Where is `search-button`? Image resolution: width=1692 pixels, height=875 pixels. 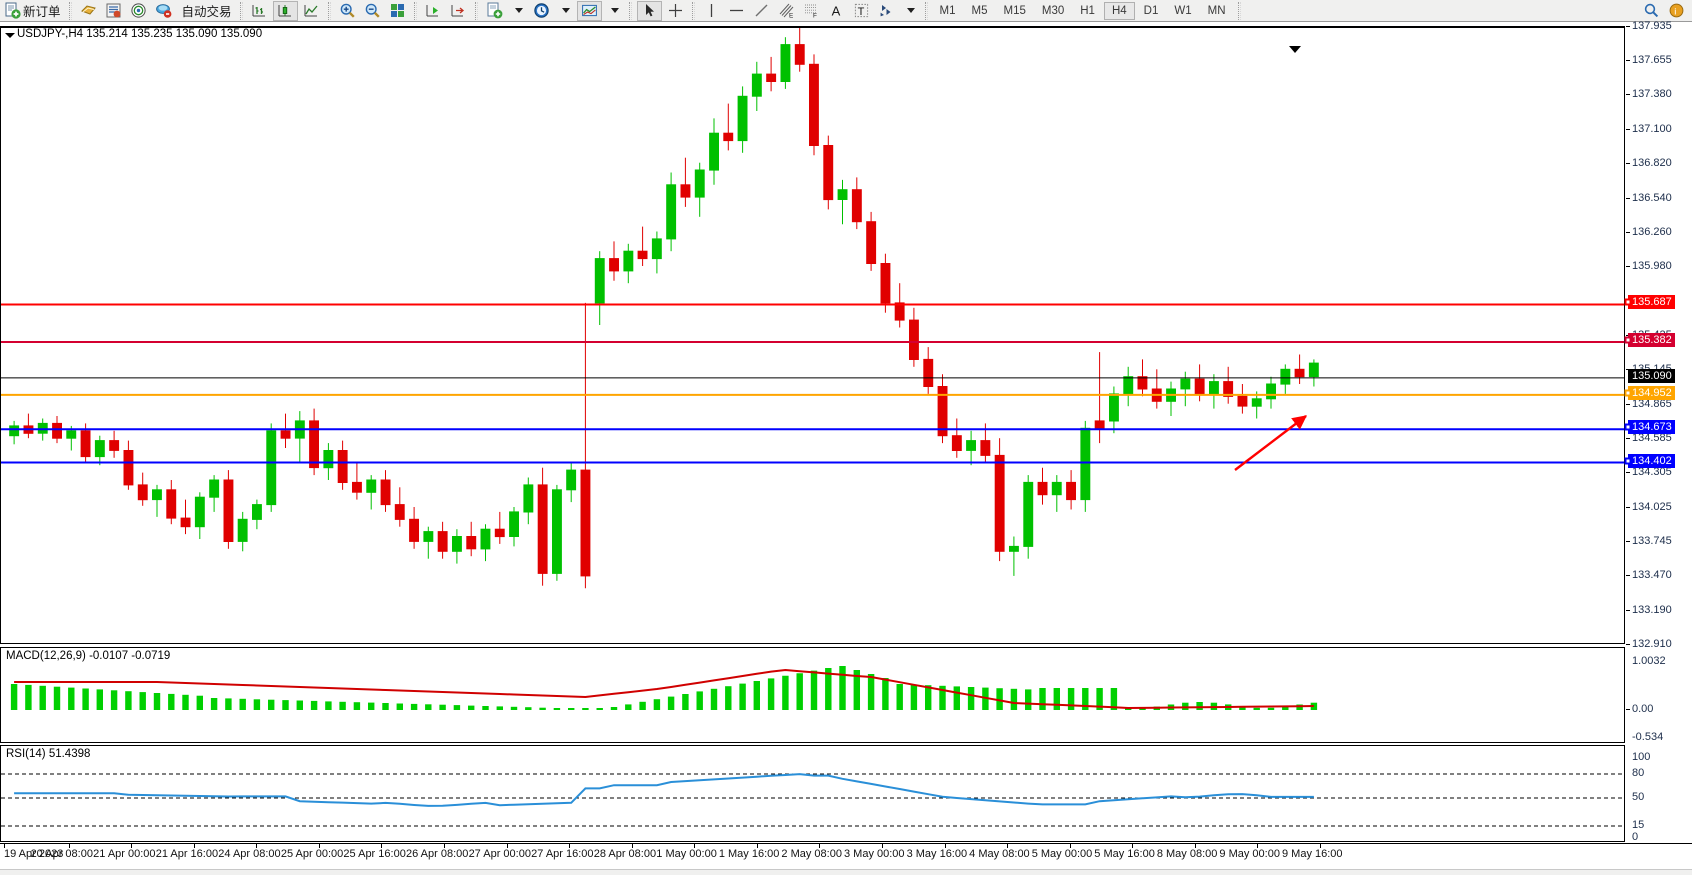
search-button is located at coordinates (1651, 11).